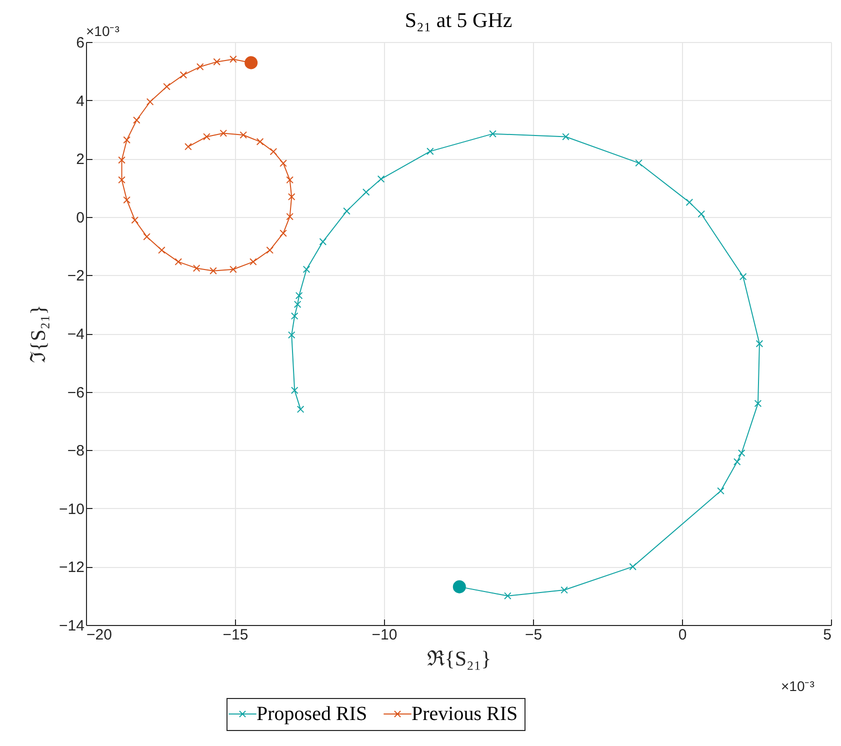 The height and width of the screenshot is (746, 841). I want to click on legend-label: Previous RIS, so click(465, 714).